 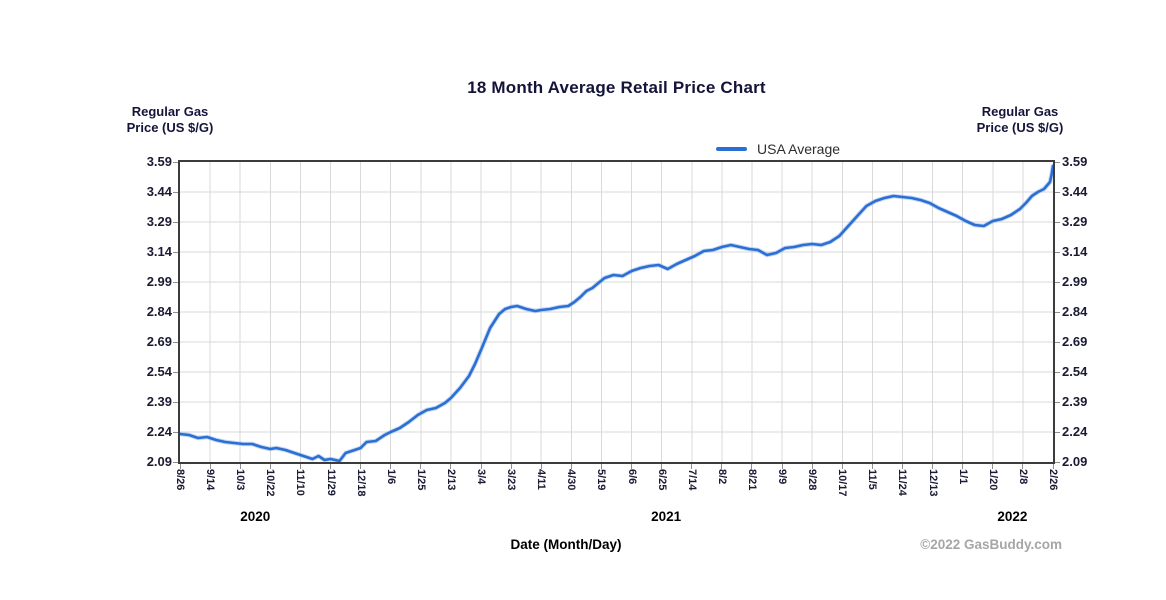 I want to click on y-tick-label-left: 3.14, so click(x=159, y=251).